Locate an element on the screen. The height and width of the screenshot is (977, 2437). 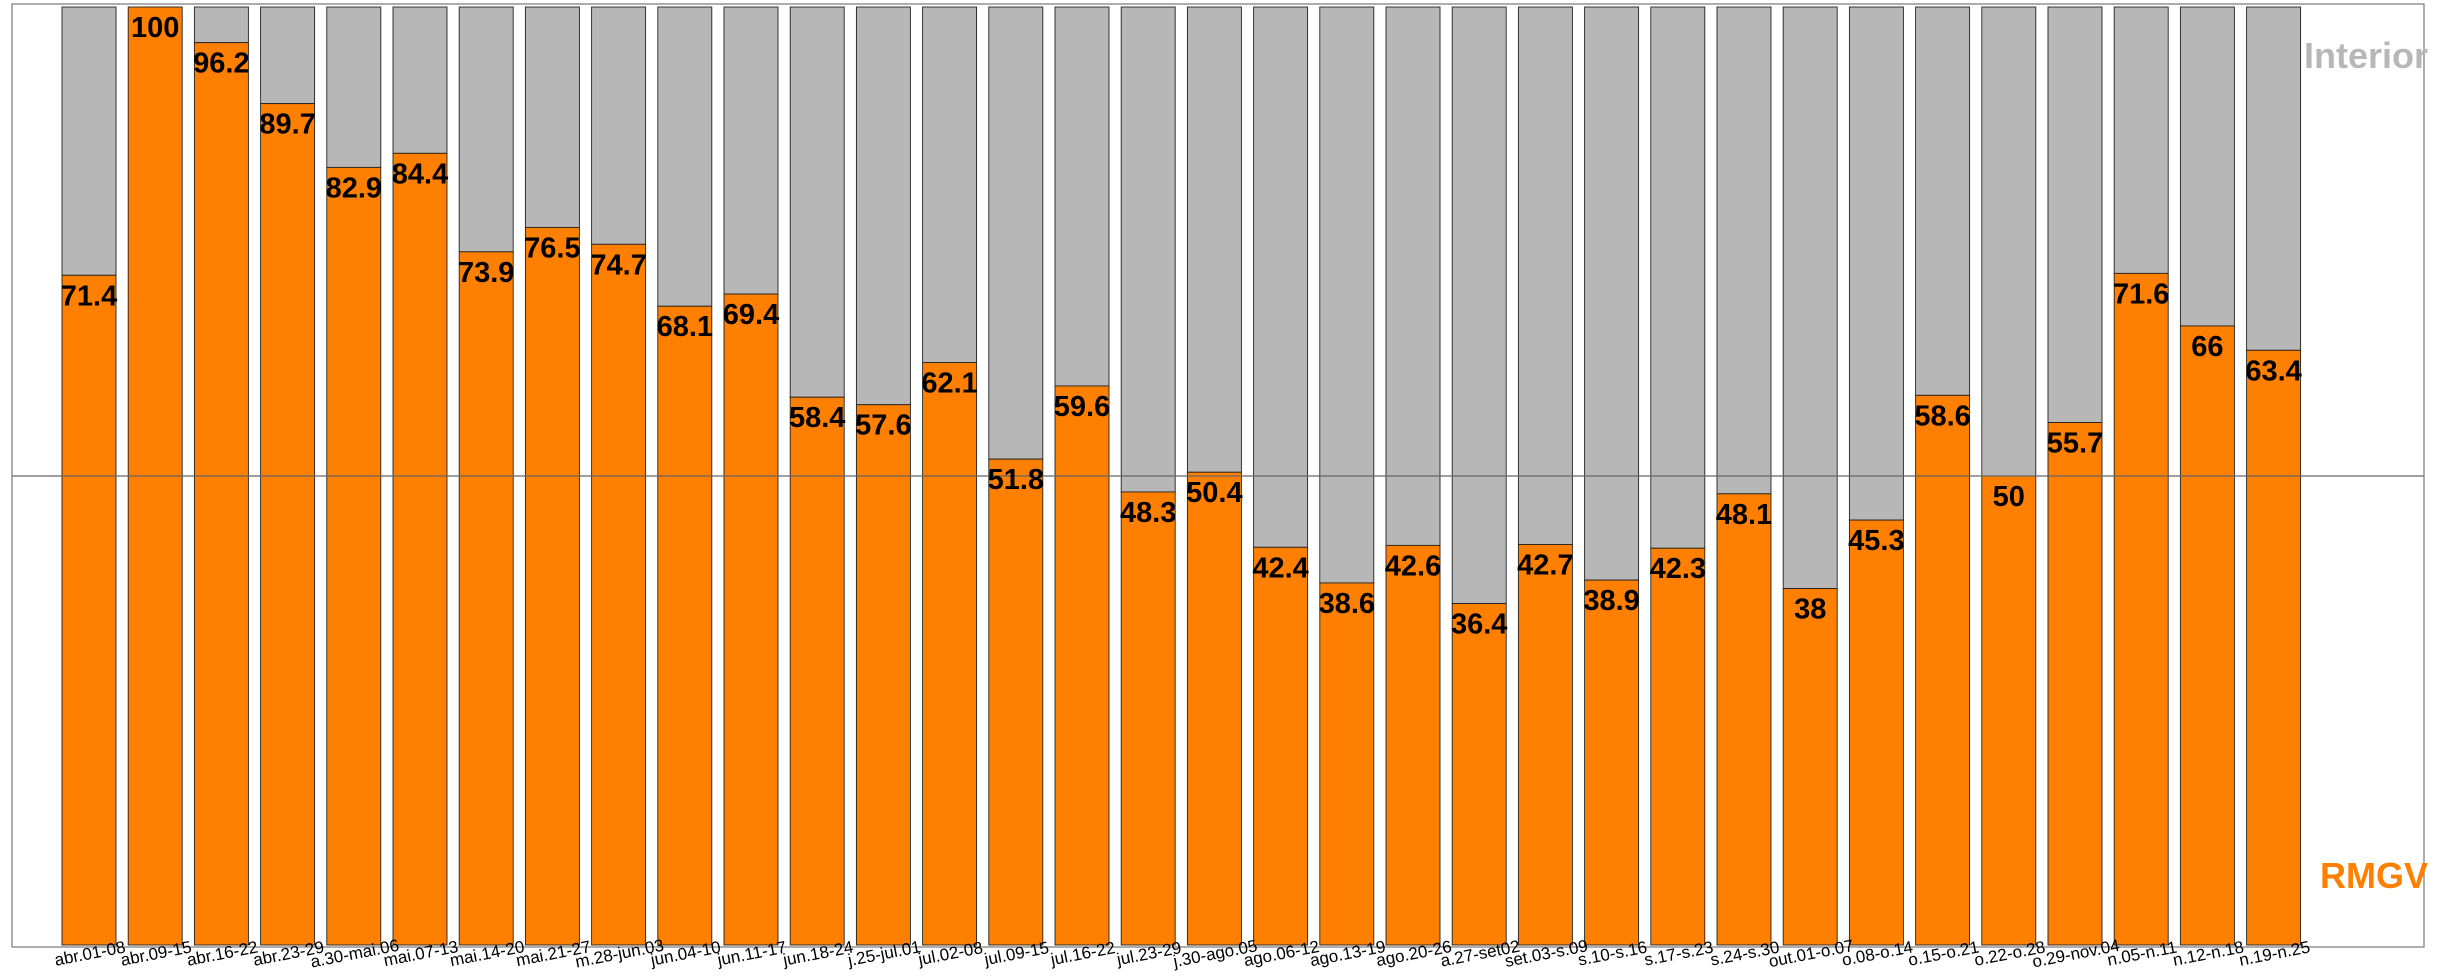
value-label: 69.4 is located at coordinates (751, 315).